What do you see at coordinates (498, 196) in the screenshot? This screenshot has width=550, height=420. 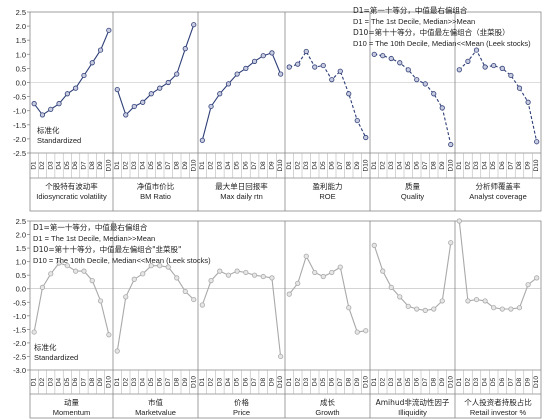 I see `series-name-en: Analyst coverage` at bounding box center [498, 196].